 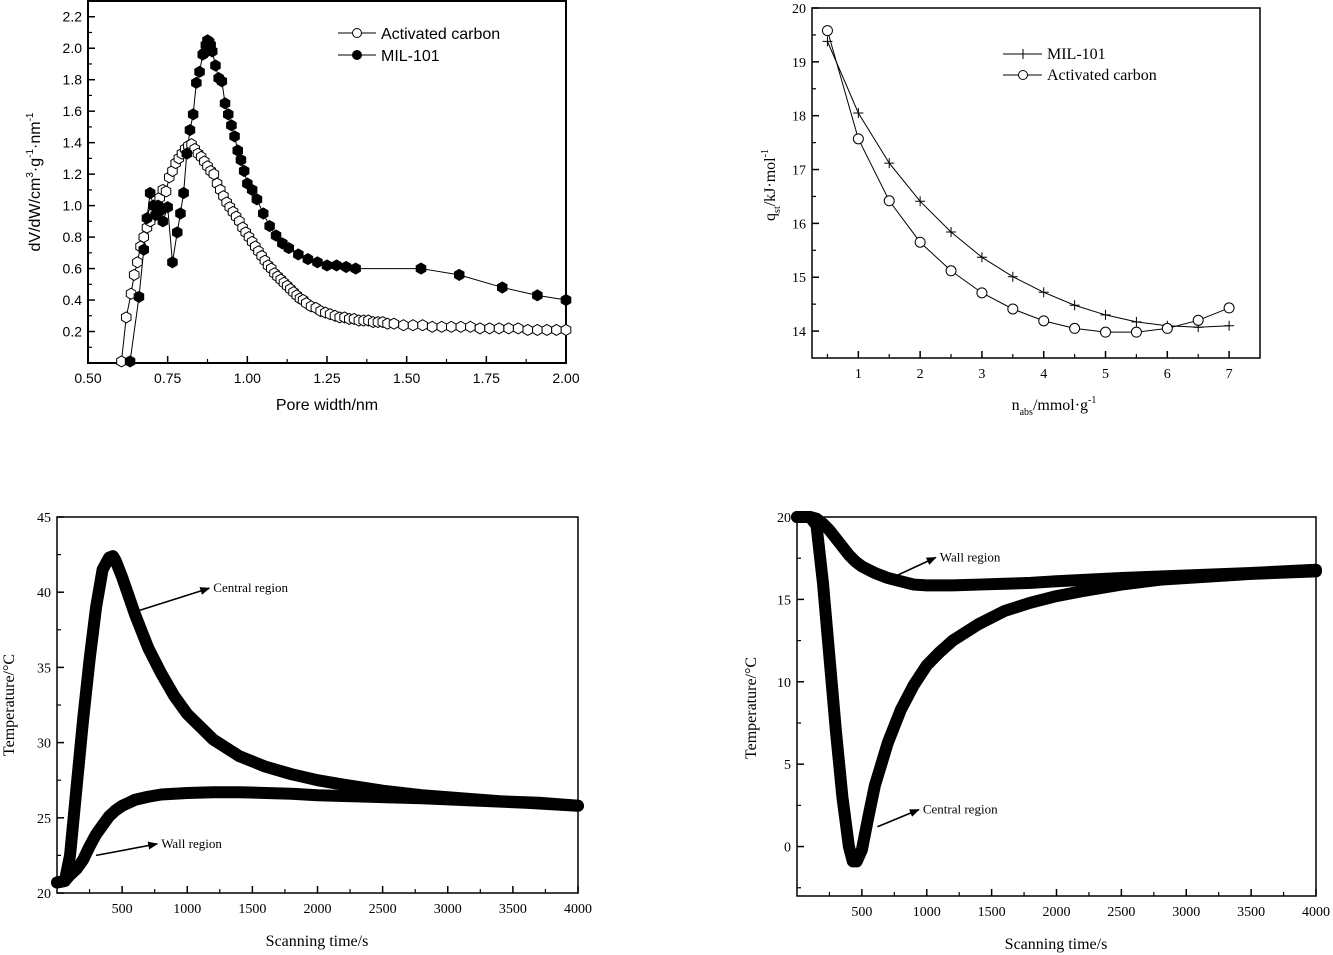 What do you see at coordinates (486, 378) in the screenshot?
I see `x-tick-label: 1.75` at bounding box center [486, 378].